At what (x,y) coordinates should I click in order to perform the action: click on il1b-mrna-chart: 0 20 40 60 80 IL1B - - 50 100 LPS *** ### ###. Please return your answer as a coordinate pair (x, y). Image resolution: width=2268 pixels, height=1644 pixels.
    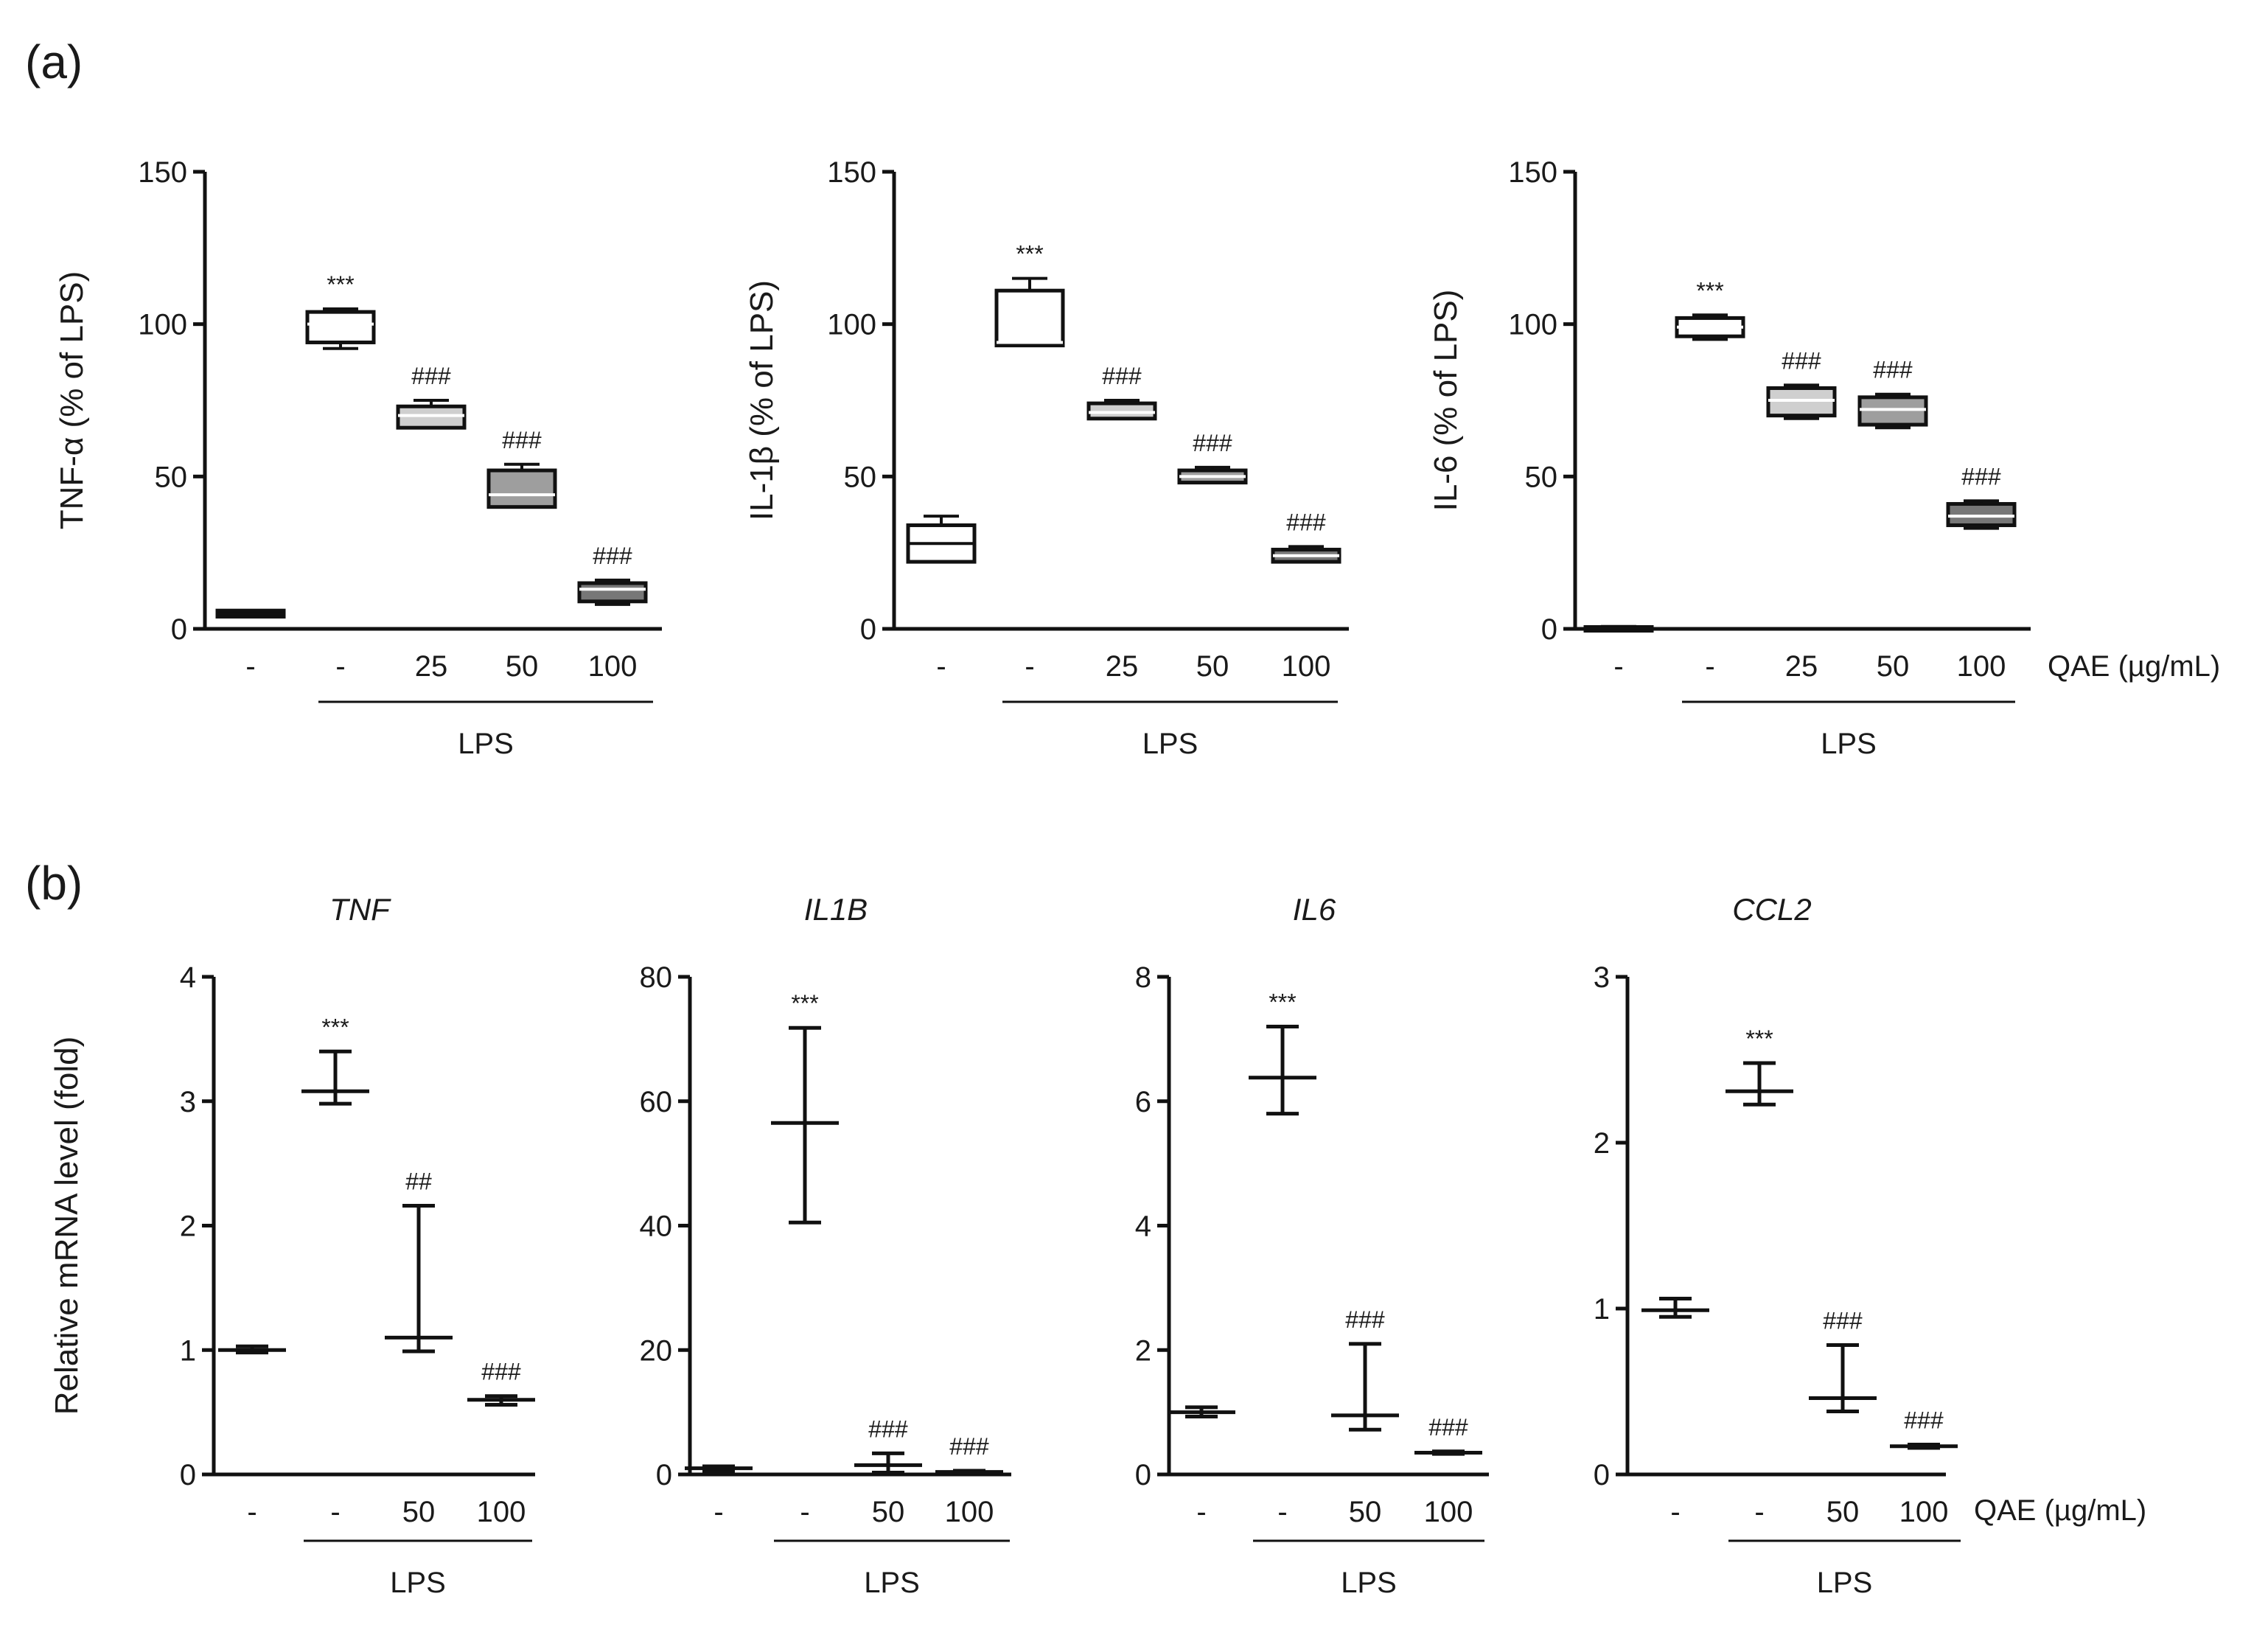
    Looking at the image, I should click on (825, 1245).